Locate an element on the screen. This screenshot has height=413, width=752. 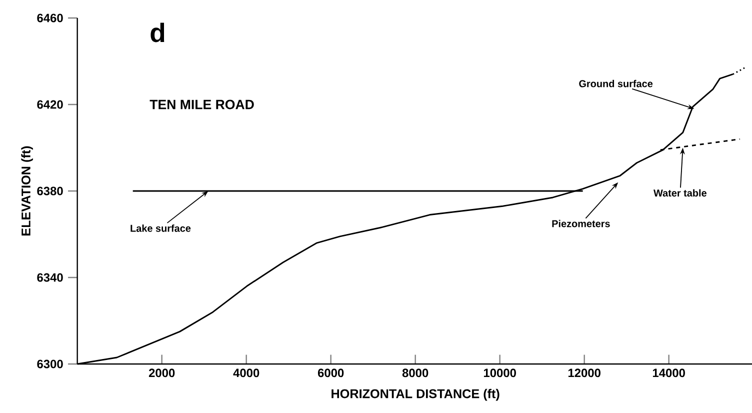
x-tick-label: 2000 is located at coordinates (161, 373).